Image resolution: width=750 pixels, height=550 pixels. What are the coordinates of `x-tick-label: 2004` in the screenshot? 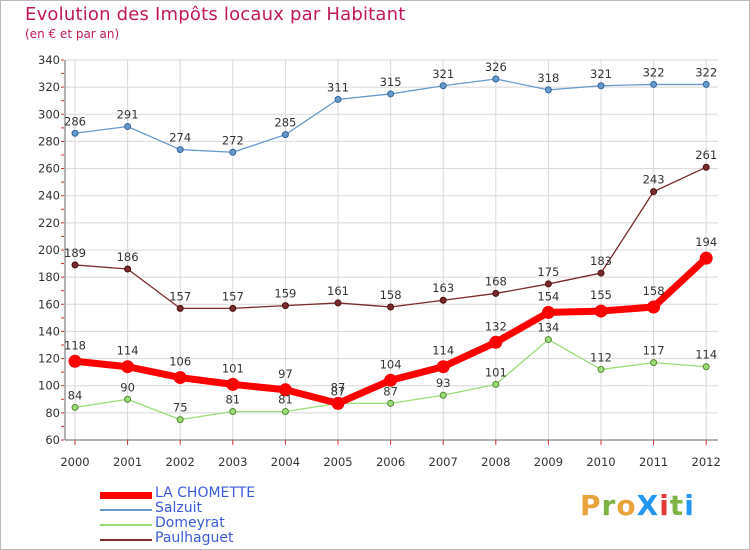 It's located at (285, 462).